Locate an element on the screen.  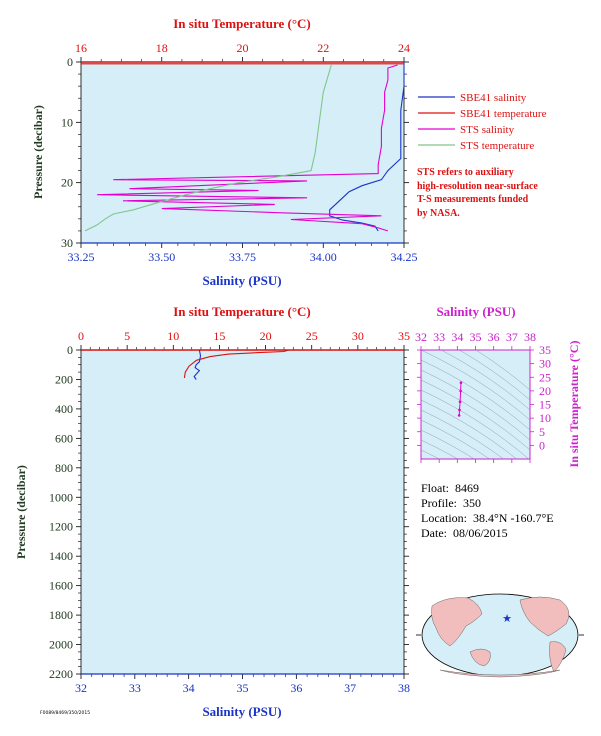
top-x-axis-title: Salinity (PSU) is located at coordinates (241, 280).